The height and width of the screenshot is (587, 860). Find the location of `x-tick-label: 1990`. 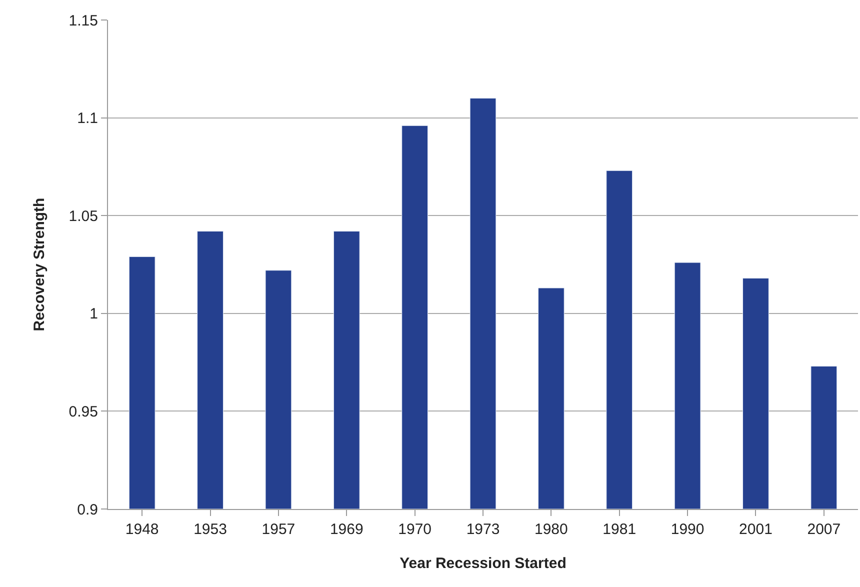

x-tick-label: 1990 is located at coordinates (687, 529).